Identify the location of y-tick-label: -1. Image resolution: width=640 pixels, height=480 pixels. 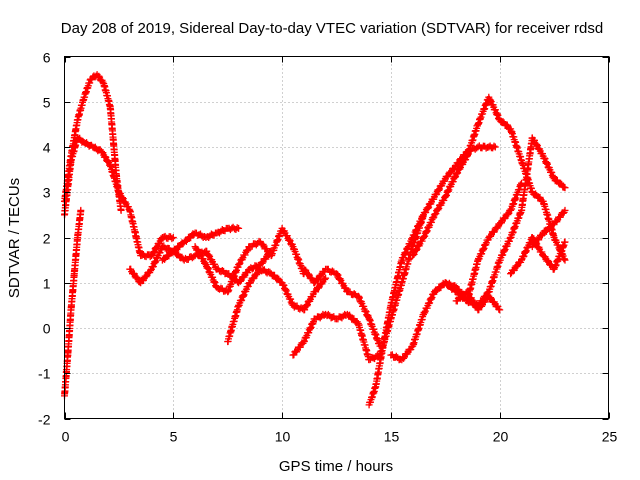
(44, 374).